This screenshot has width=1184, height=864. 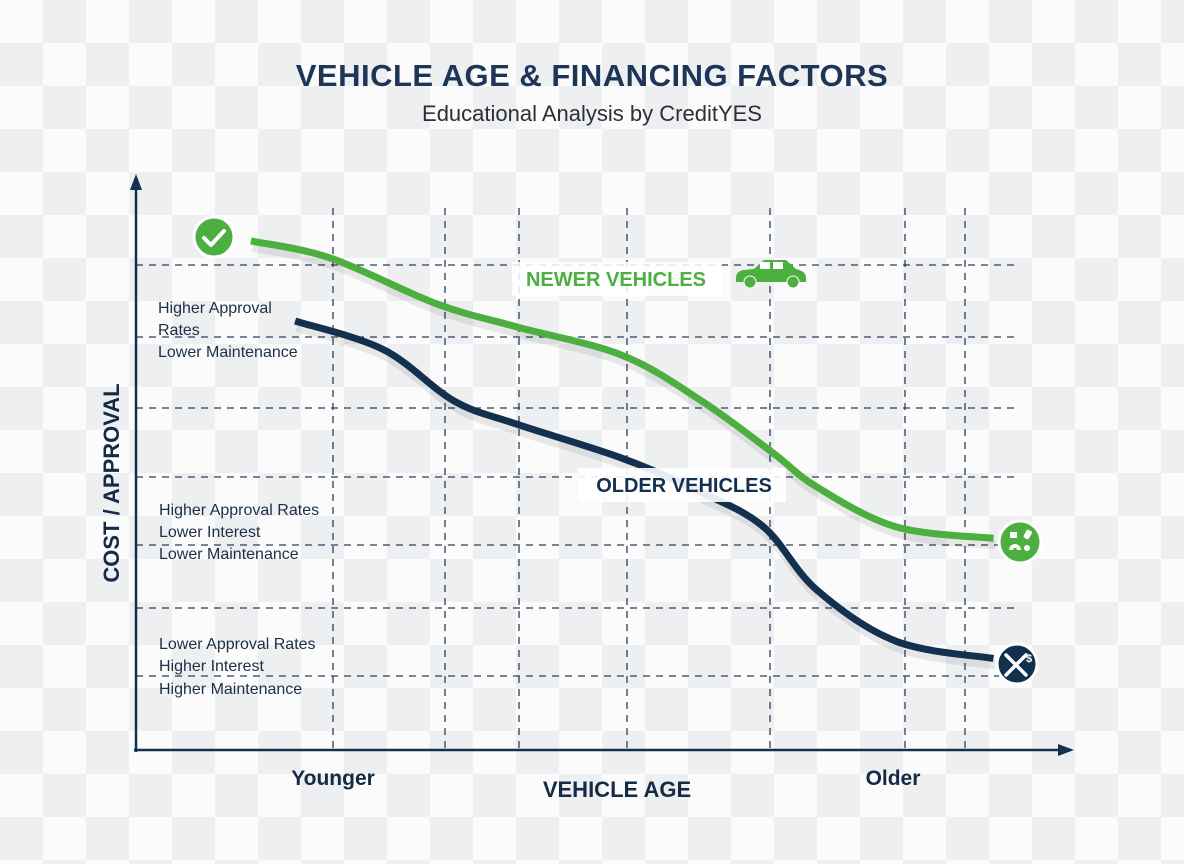 What do you see at coordinates (592, 75) in the screenshot?
I see `chart-title: VEHICLE AGE & FINANCING FACTORS` at bounding box center [592, 75].